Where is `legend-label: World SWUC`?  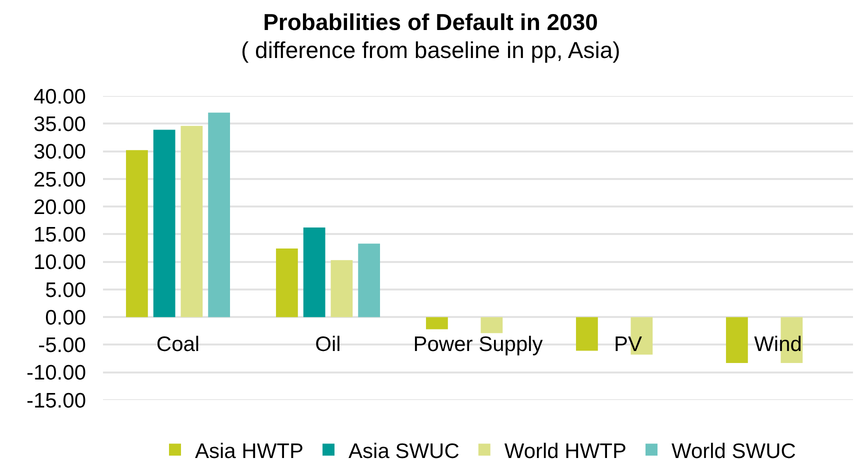
legend-label: World SWUC is located at coordinates (734, 450).